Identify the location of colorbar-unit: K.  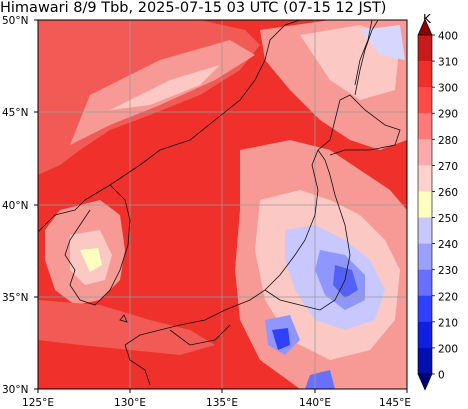
(427, 19).